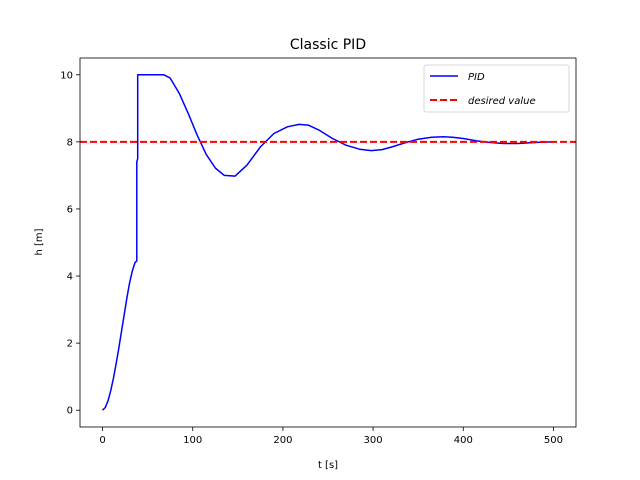 The height and width of the screenshot is (480, 640). Describe the element at coordinates (282, 440) in the screenshot. I see `x-tick-label: 200` at that location.